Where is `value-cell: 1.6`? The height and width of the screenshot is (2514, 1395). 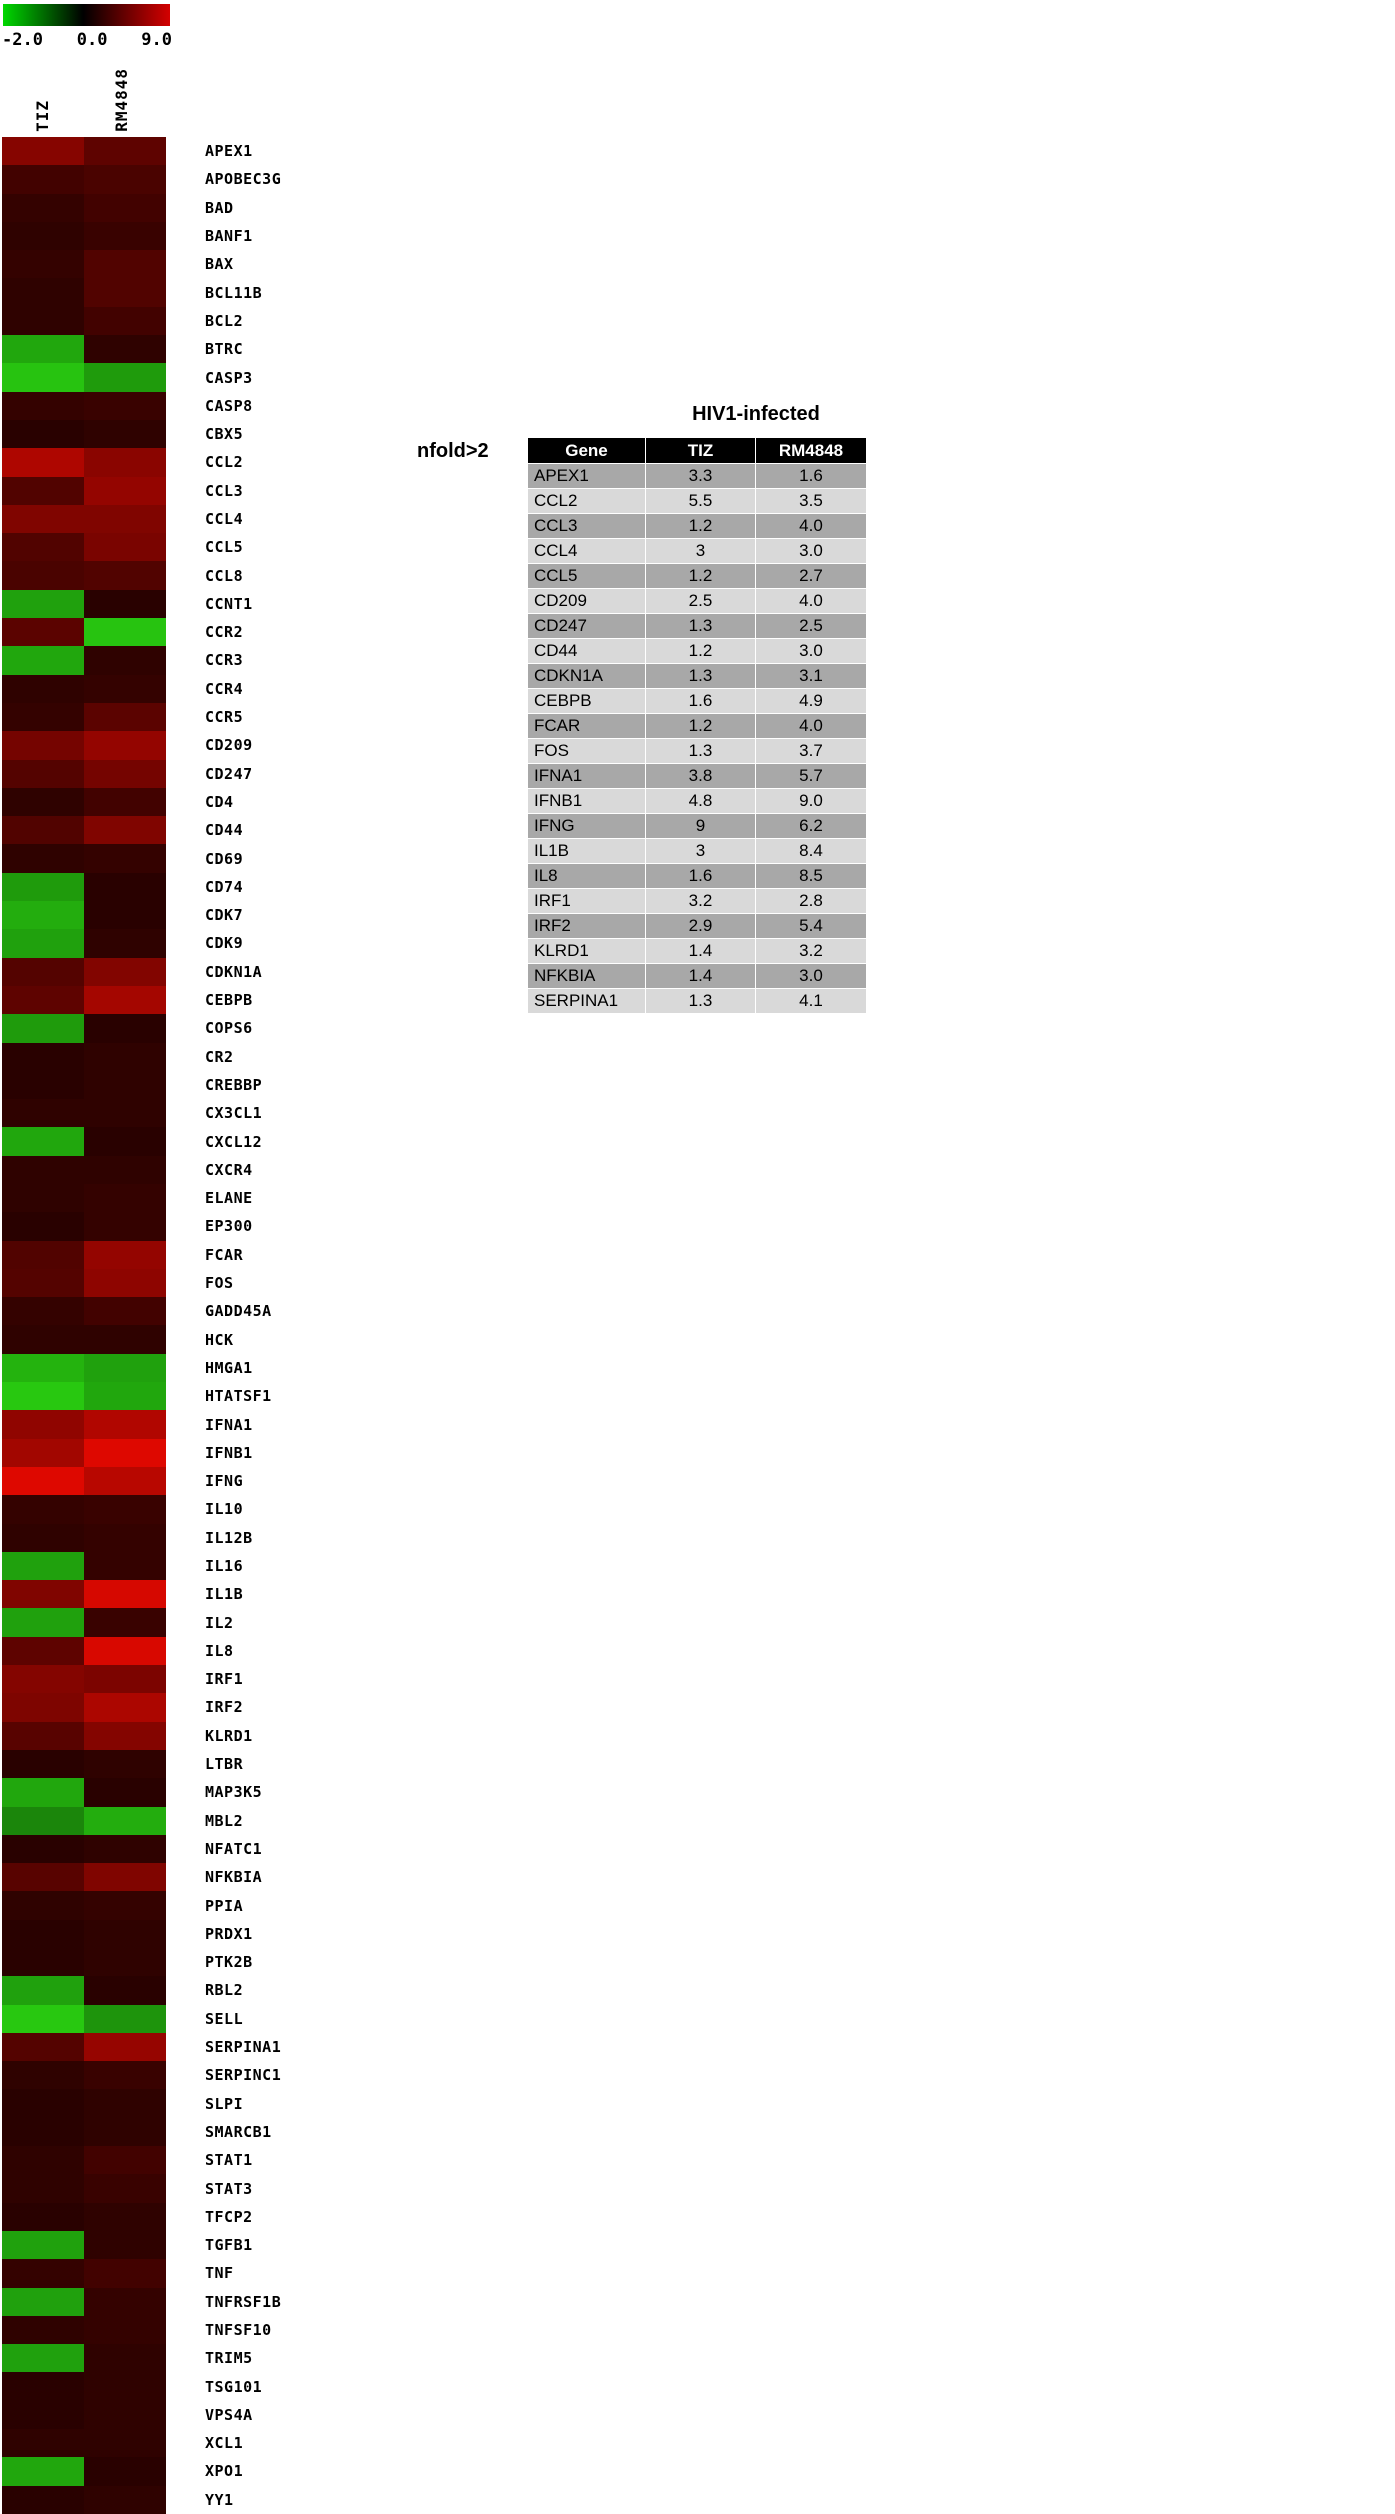
value-cell: 1.6 is located at coordinates (811, 476).